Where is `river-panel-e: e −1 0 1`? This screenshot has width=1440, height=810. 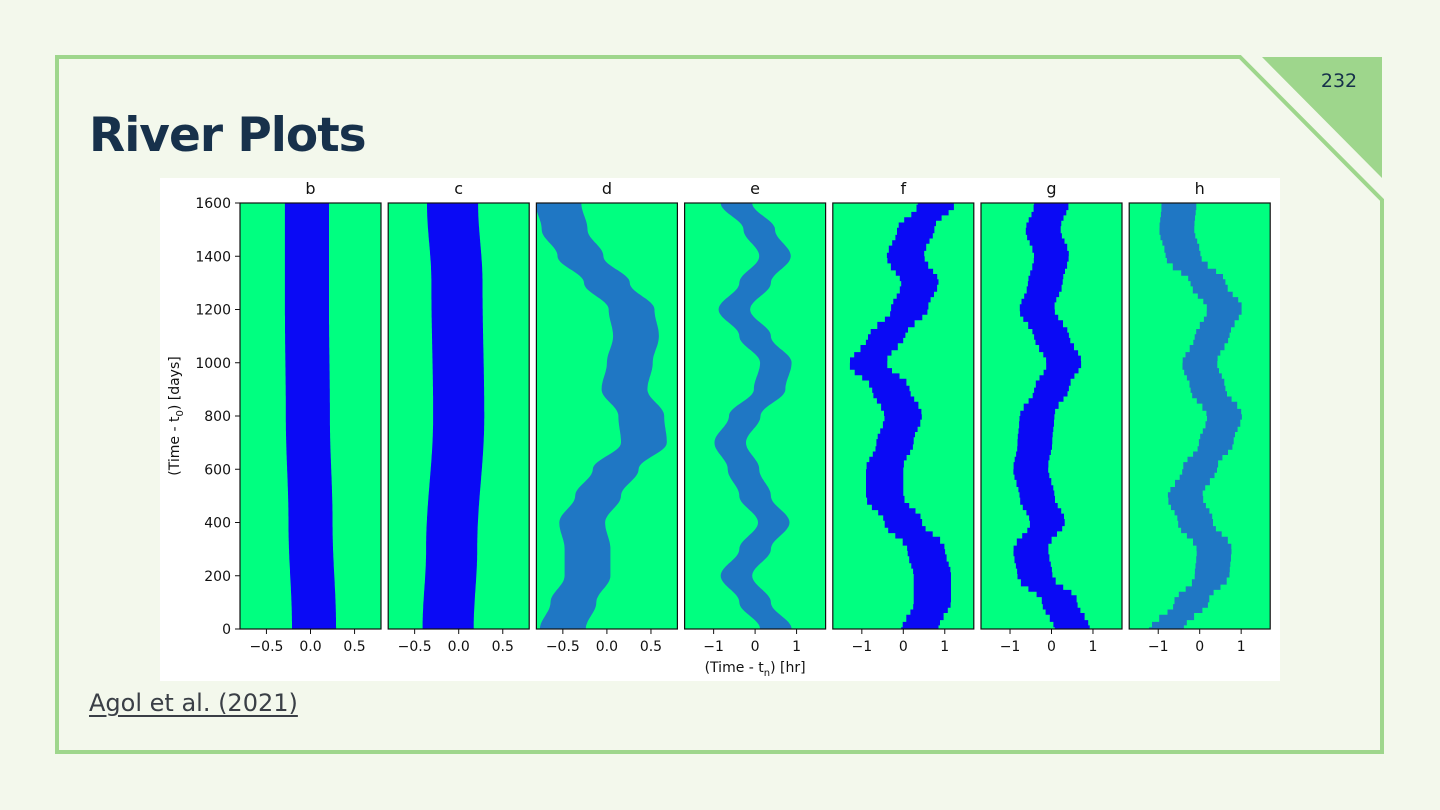
river-panel-e: e −1 0 1 is located at coordinates (755, 417).